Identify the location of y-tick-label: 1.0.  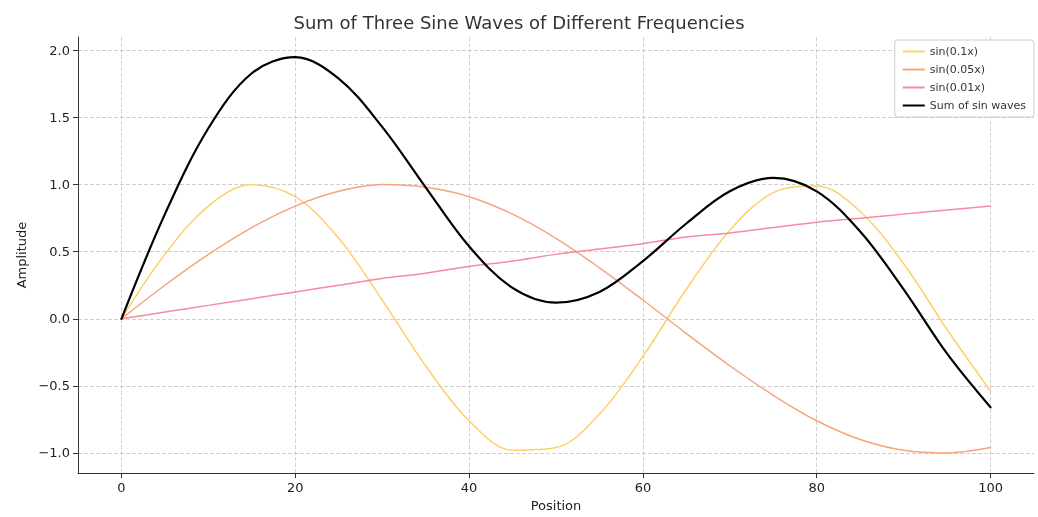
(59, 185).